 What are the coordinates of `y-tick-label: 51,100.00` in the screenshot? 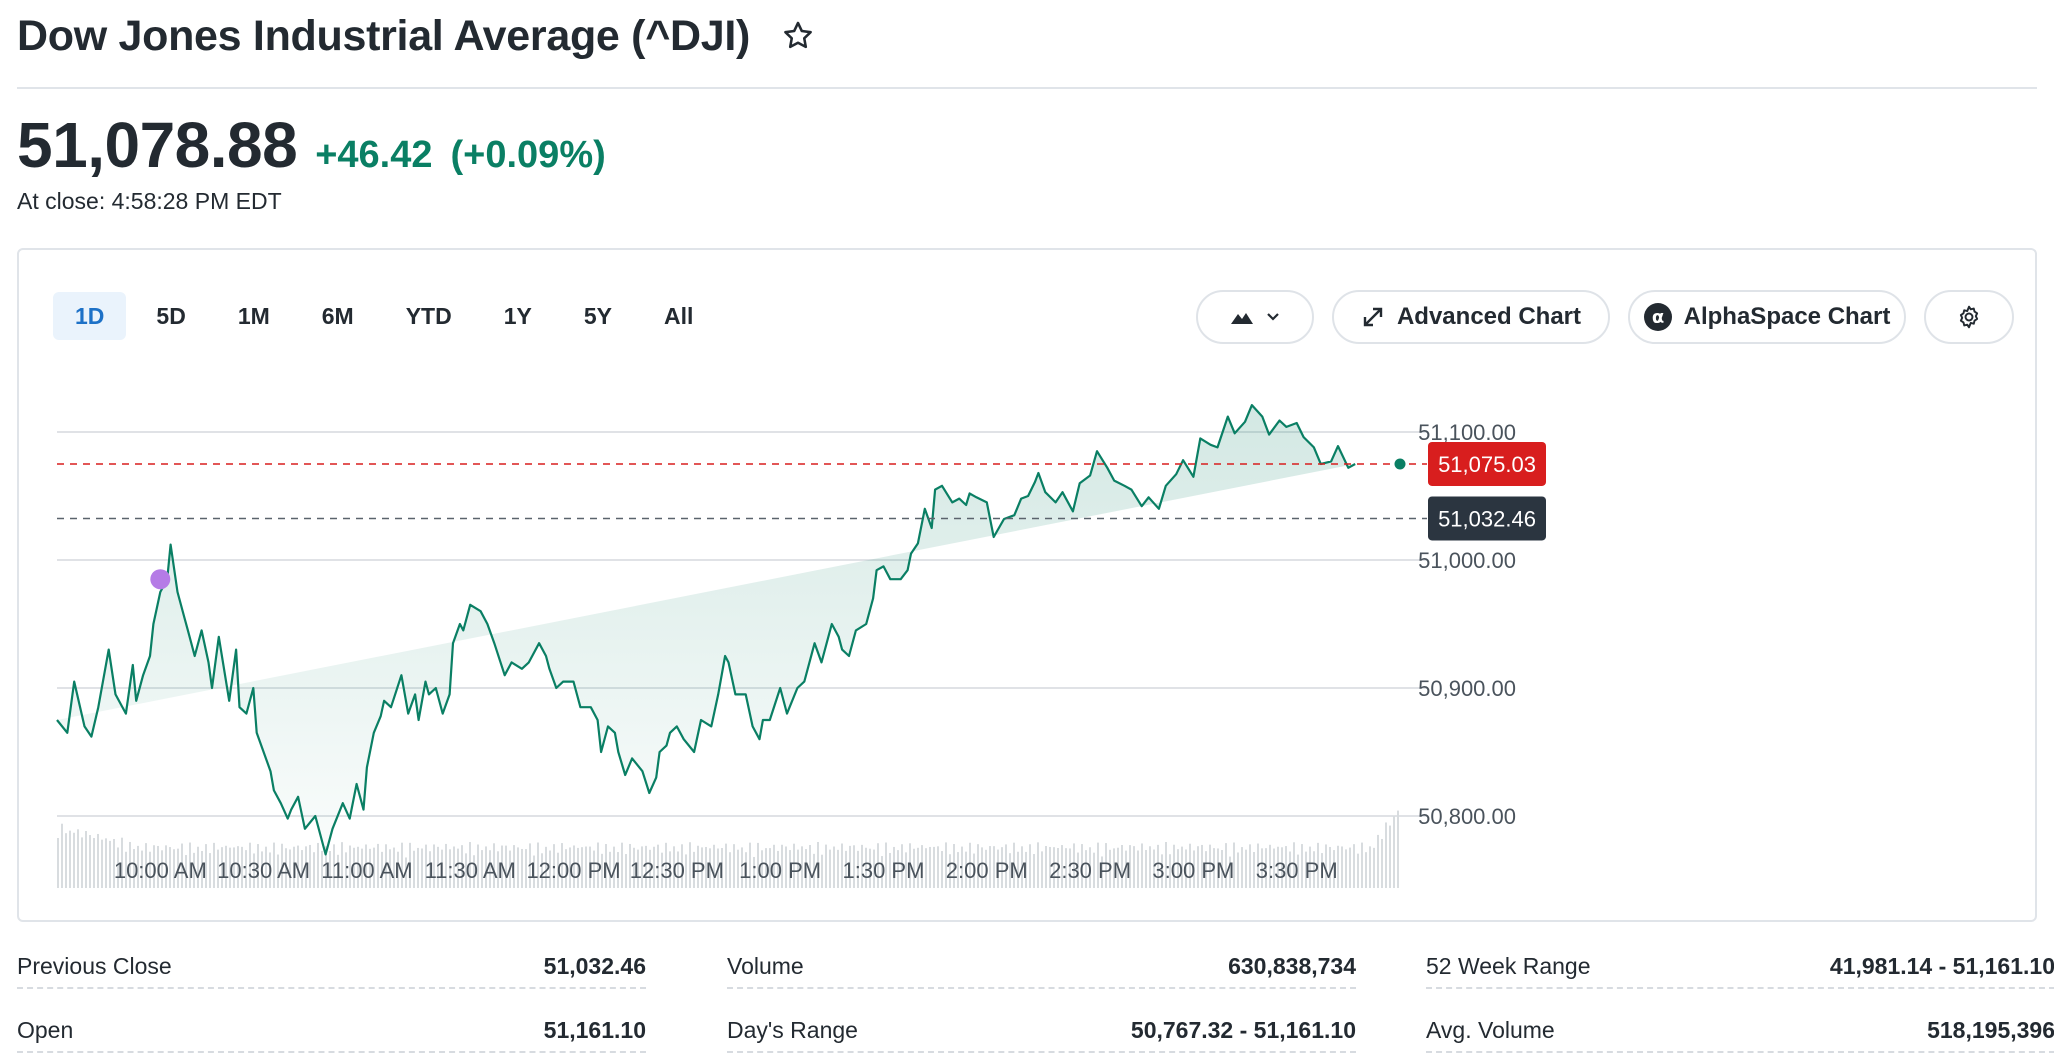 It's located at (1467, 432).